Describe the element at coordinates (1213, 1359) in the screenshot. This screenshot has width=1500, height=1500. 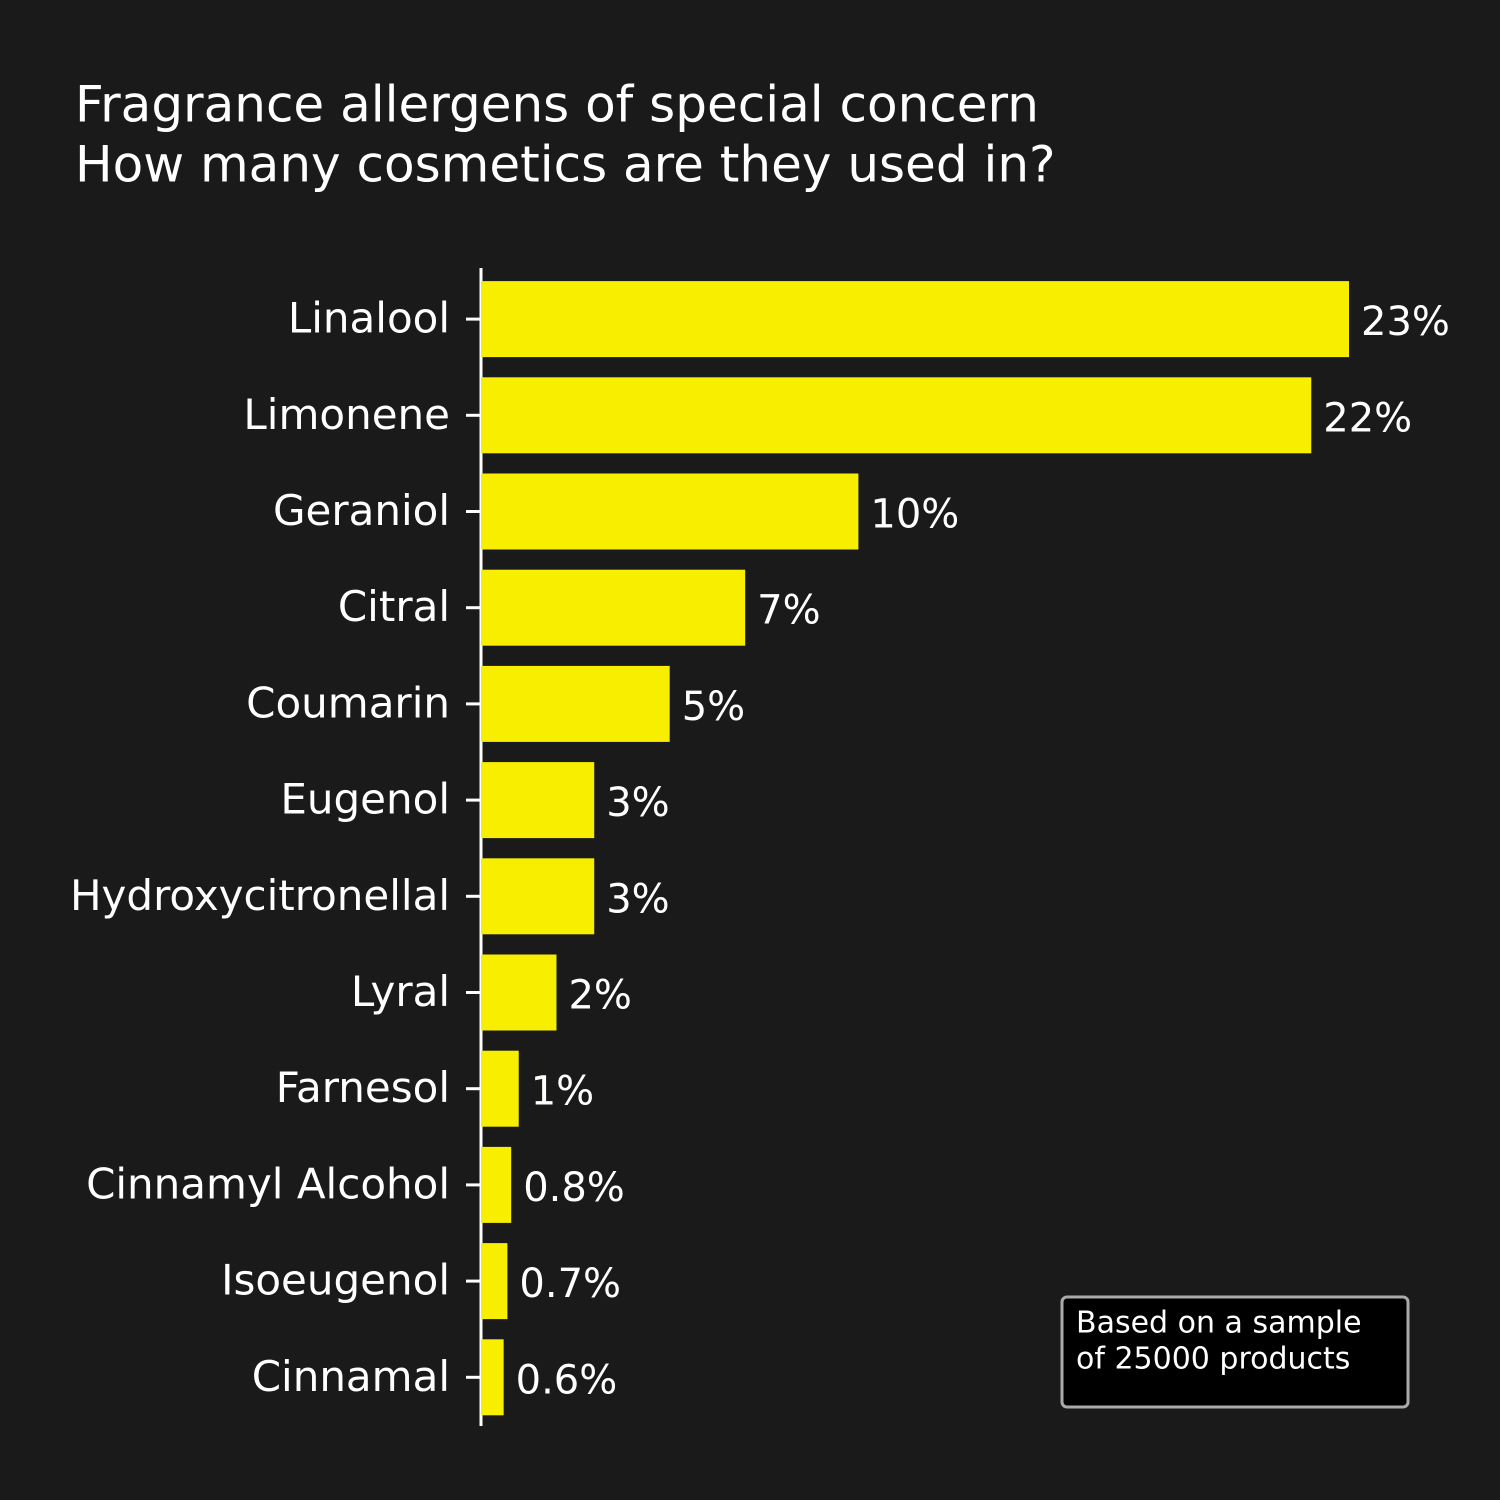
I see `annotation-line: of 25000 products` at that location.